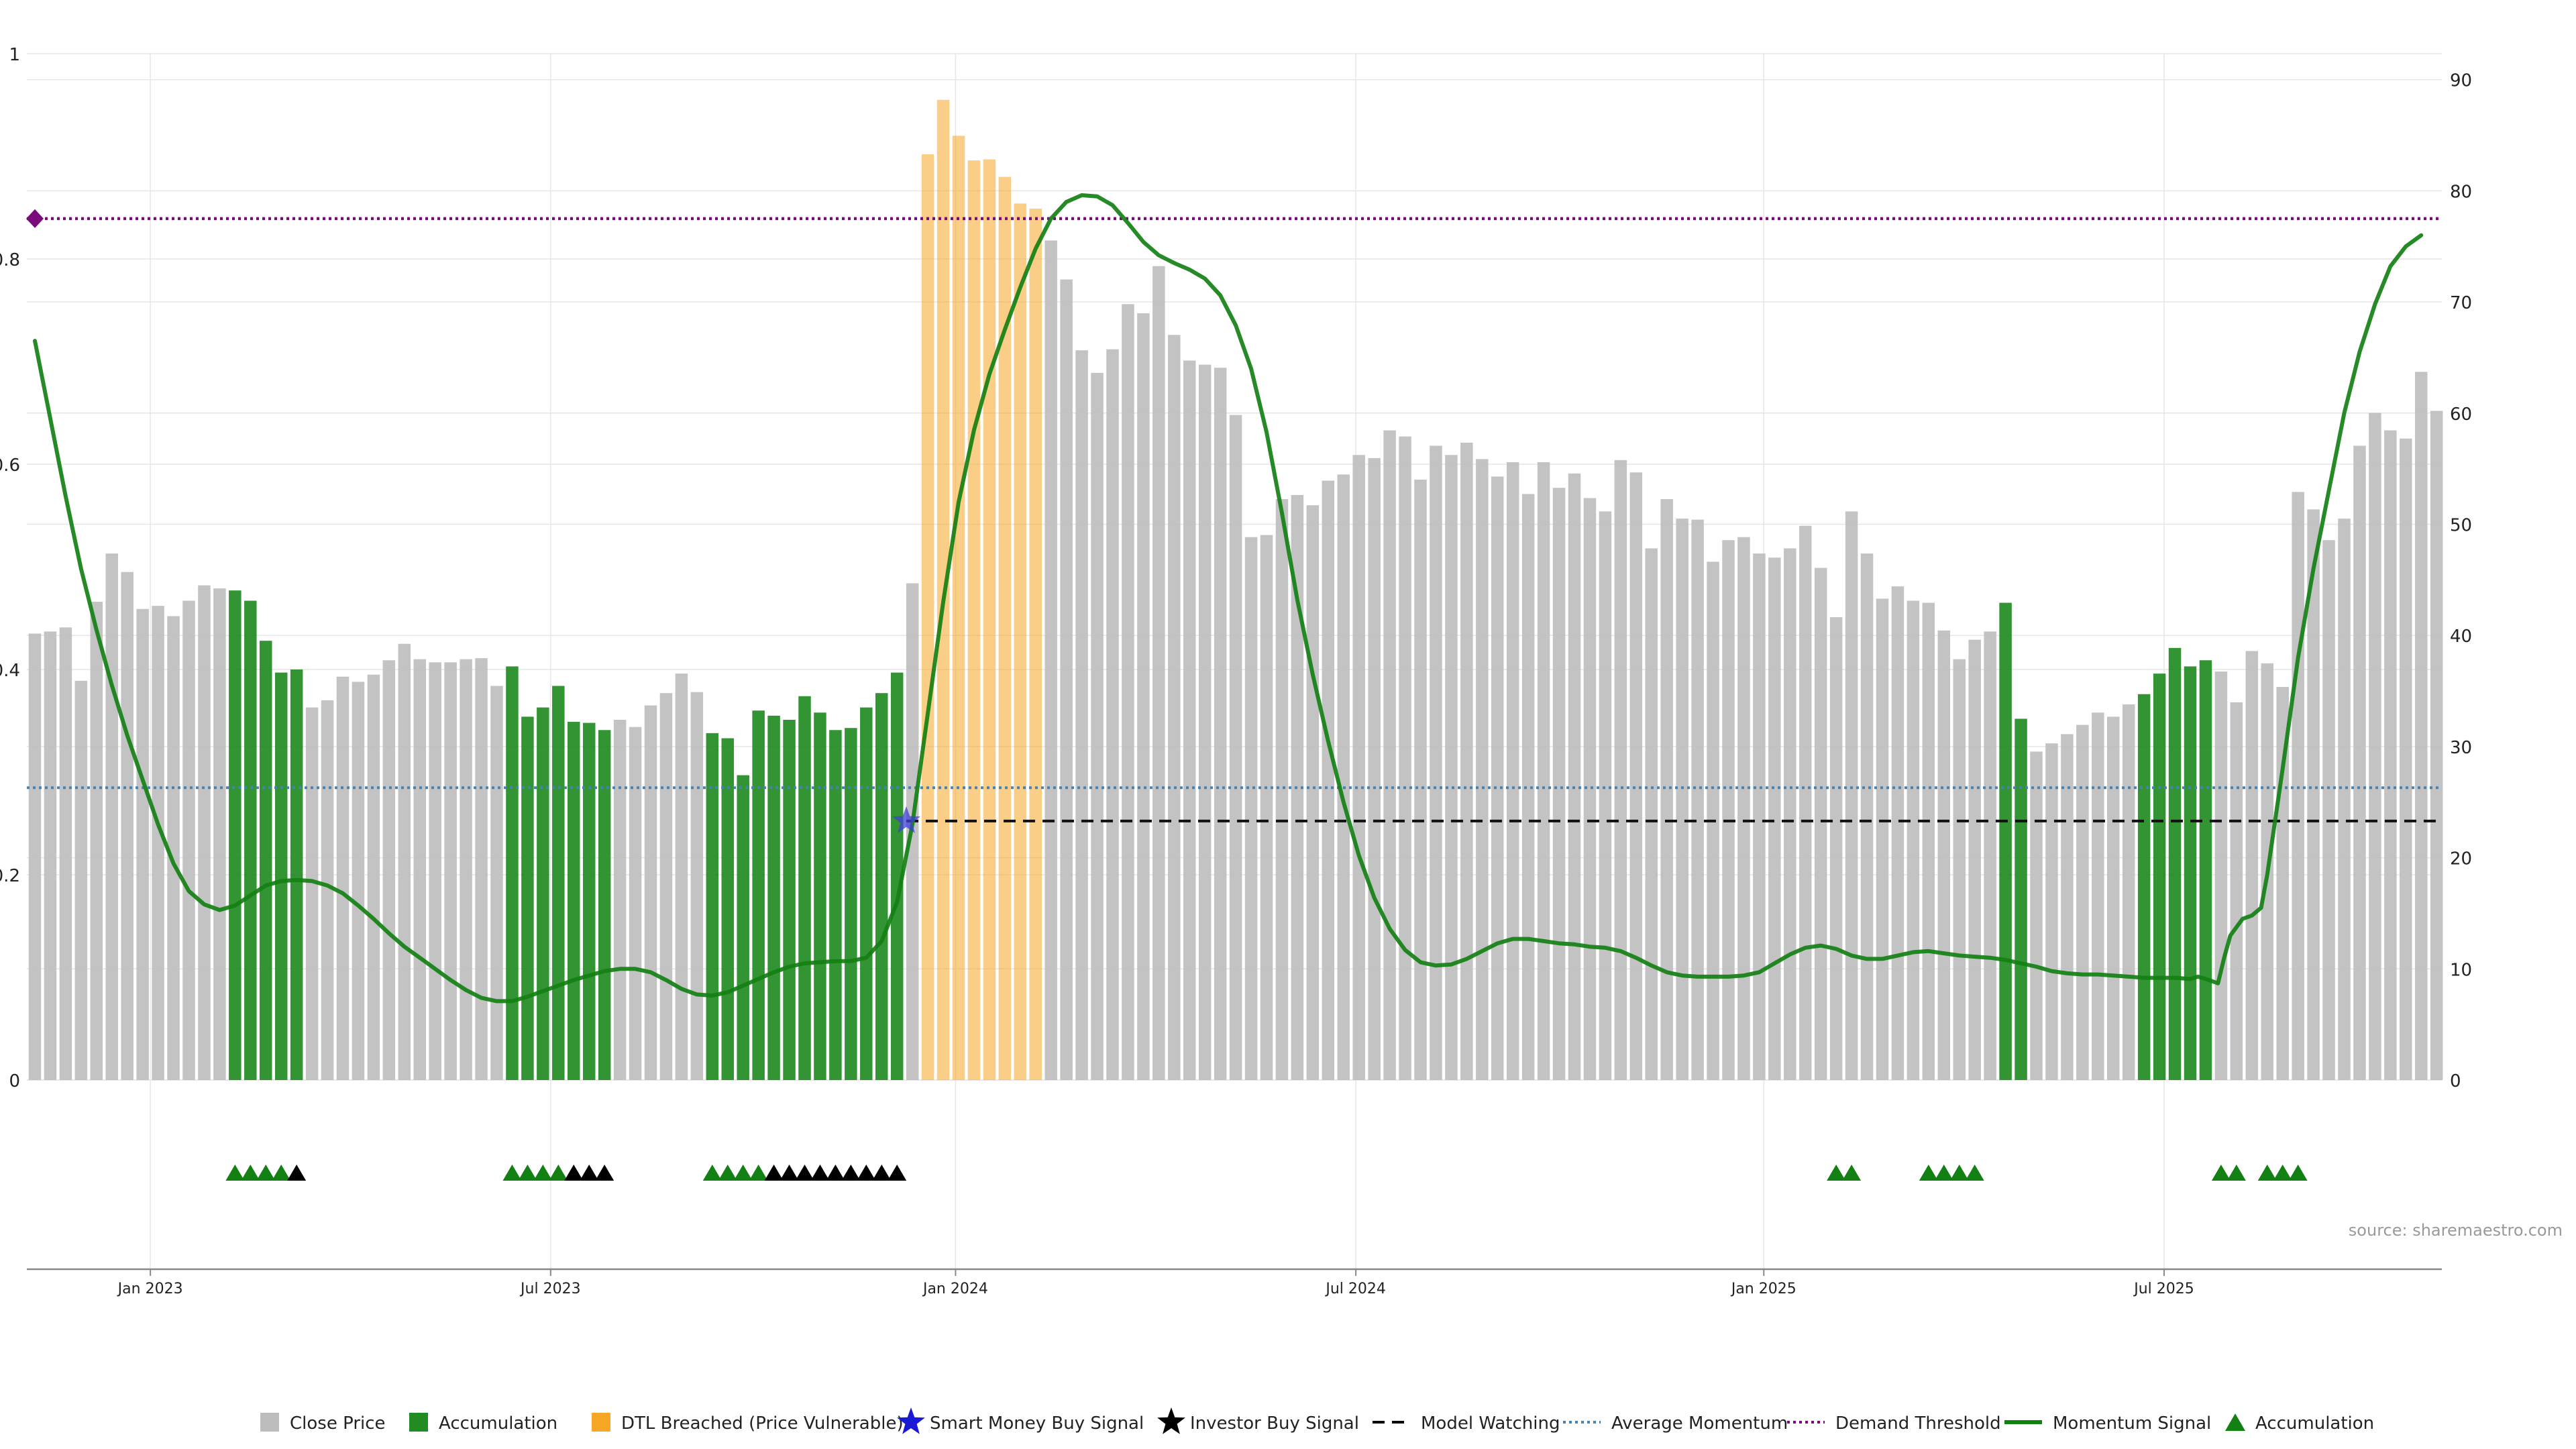  I want to click on left-tick-label: 0.2, so click(10, 876).